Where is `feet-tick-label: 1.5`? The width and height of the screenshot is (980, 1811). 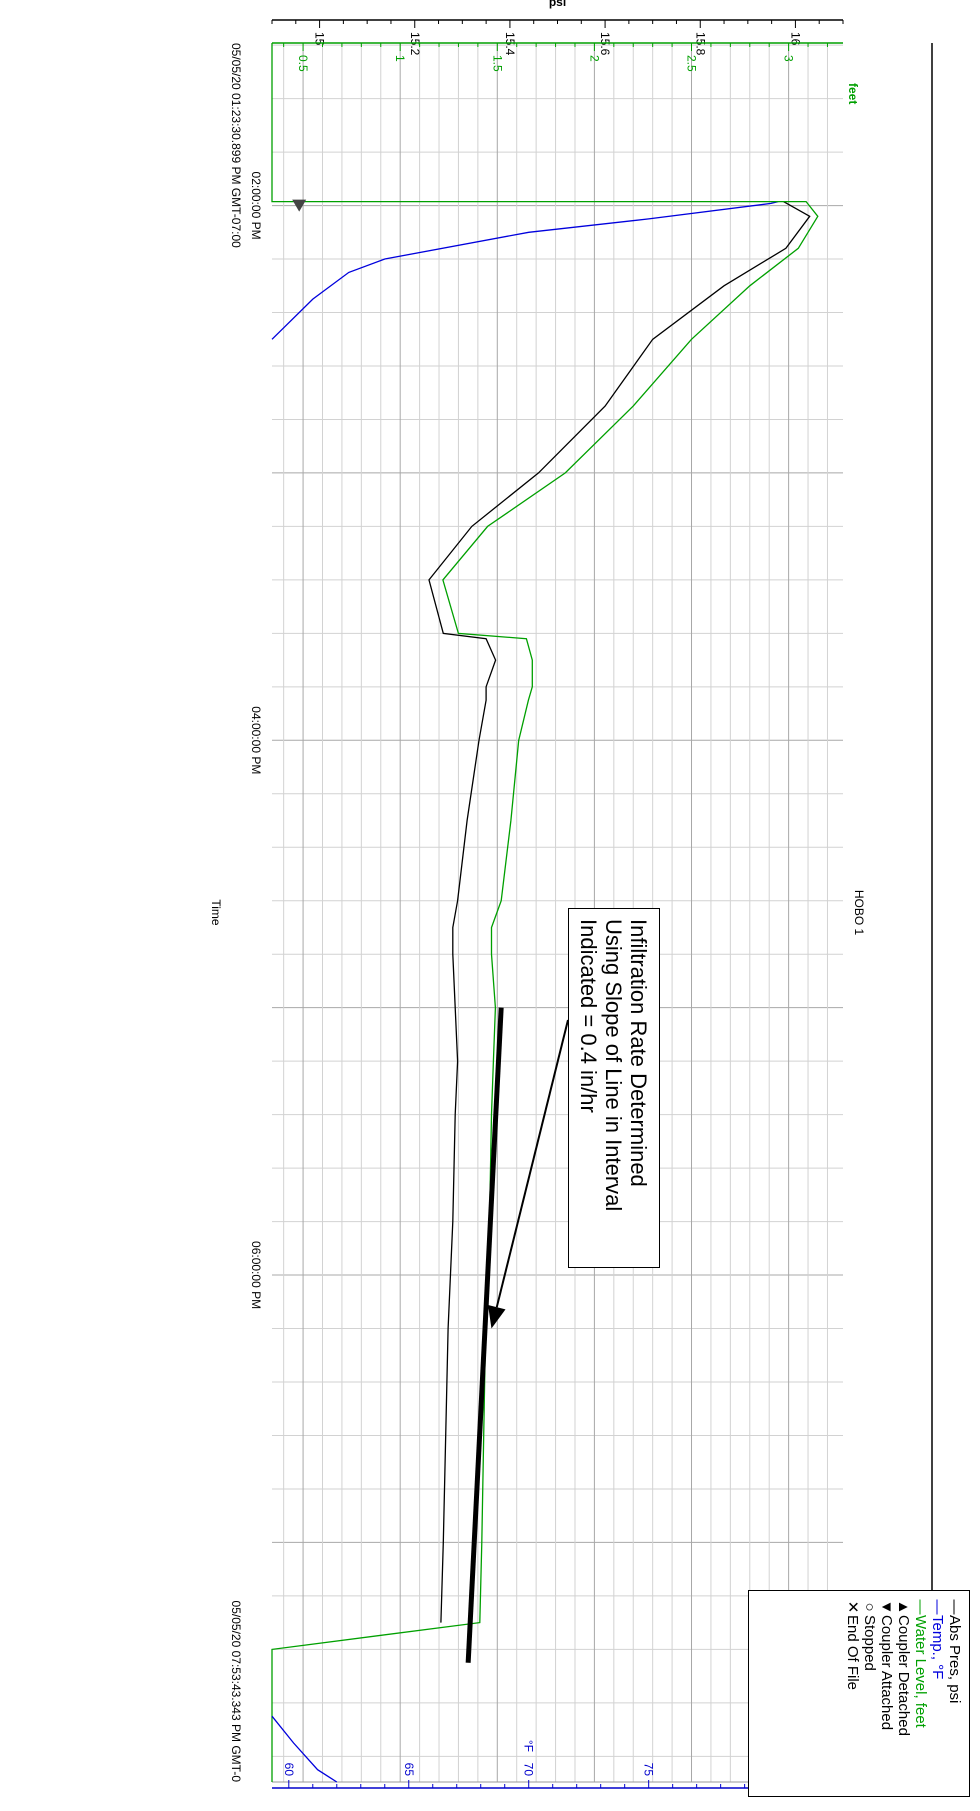
feet-tick-label: 1.5 is located at coordinates (497, 63).